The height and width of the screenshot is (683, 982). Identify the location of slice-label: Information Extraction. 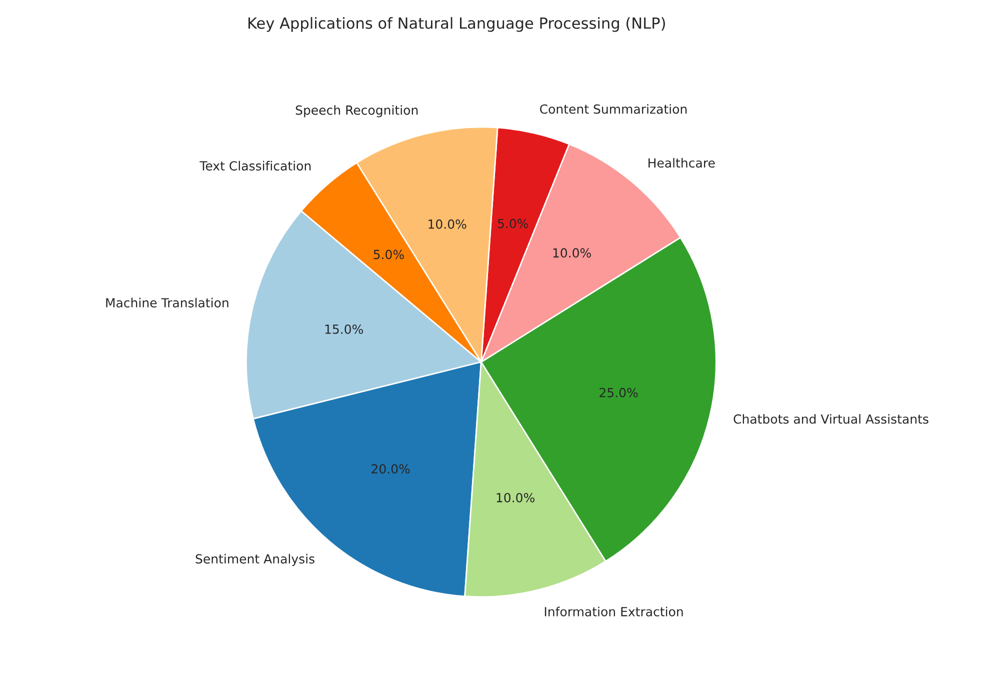
(613, 611).